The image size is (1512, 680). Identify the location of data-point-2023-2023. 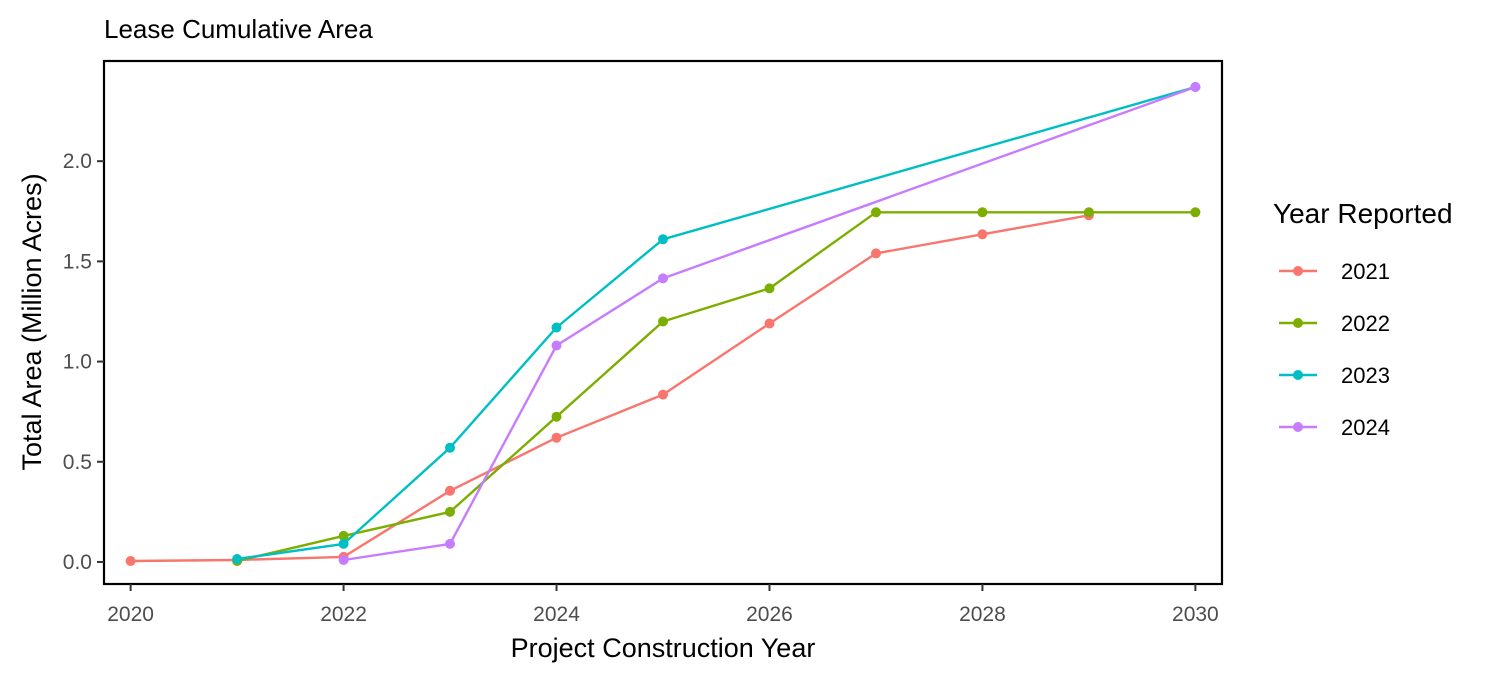
(450, 447).